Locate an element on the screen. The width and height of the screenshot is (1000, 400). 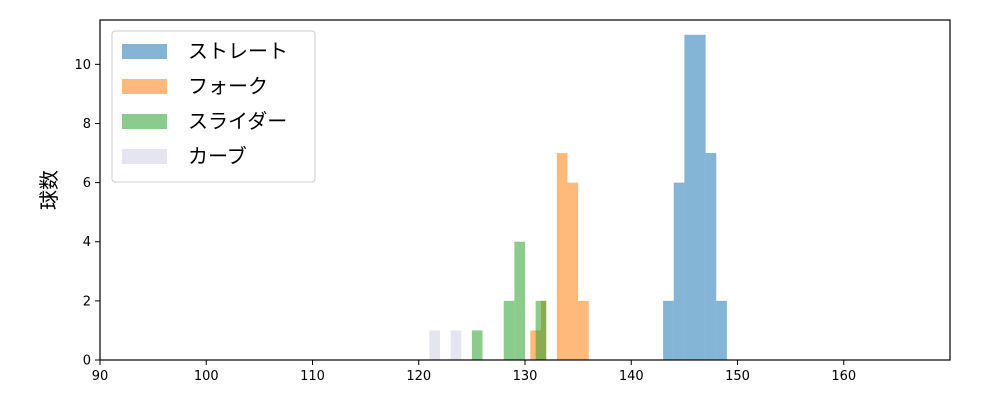
legend-label-3: カーブ is located at coordinates (217, 156).